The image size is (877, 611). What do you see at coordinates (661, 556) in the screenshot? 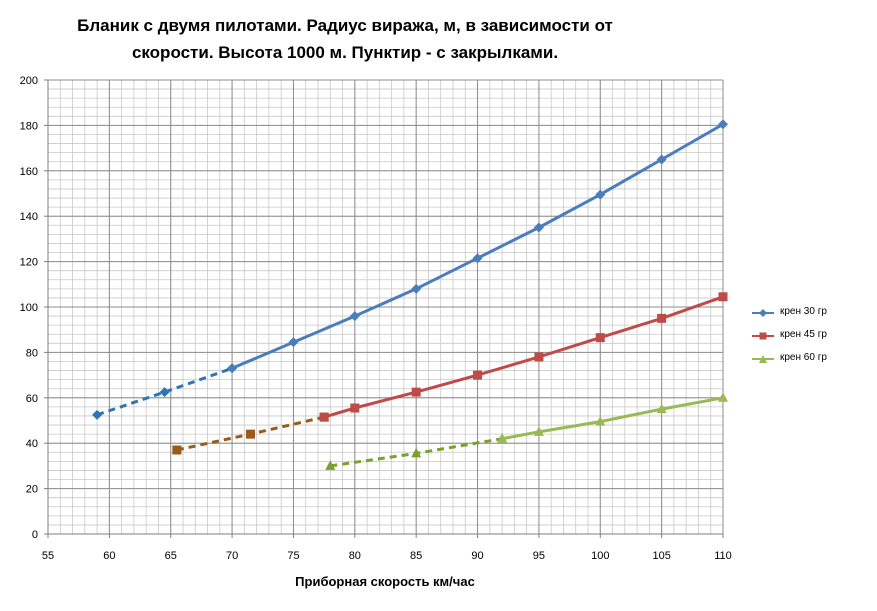
I see `x-tick-label: 105` at bounding box center [661, 556].